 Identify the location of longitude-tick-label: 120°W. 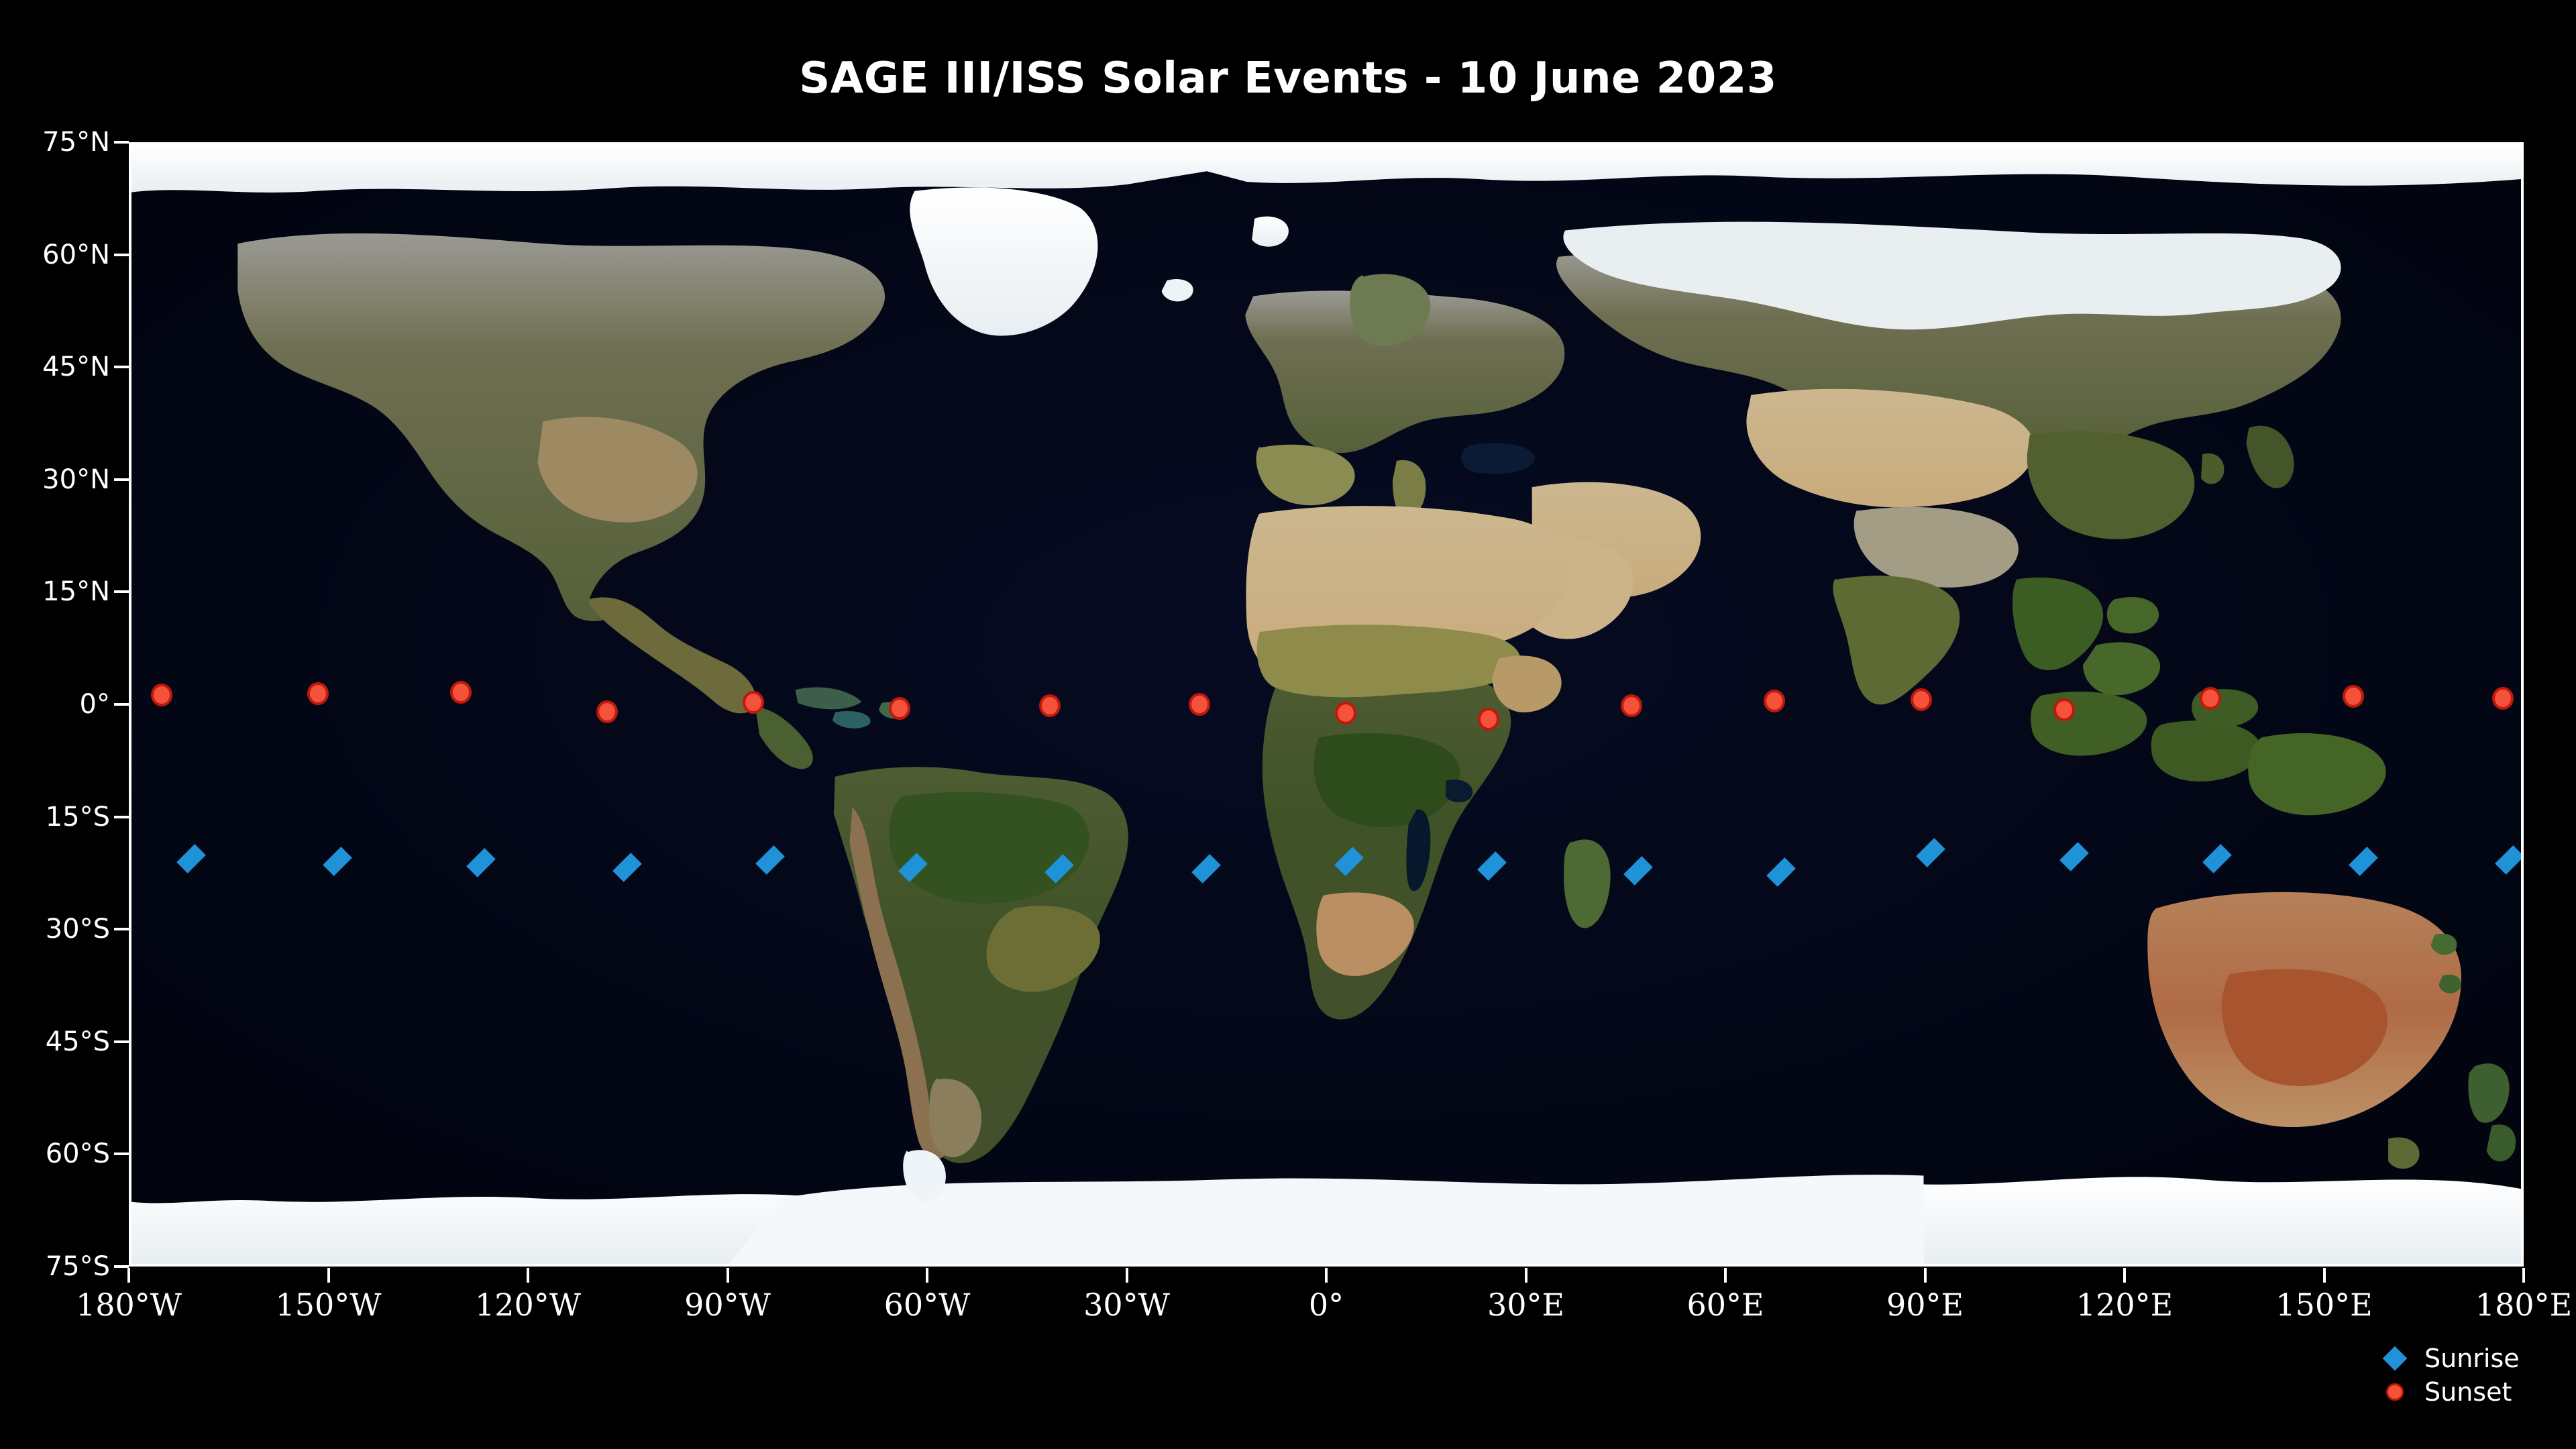
(528, 1305).